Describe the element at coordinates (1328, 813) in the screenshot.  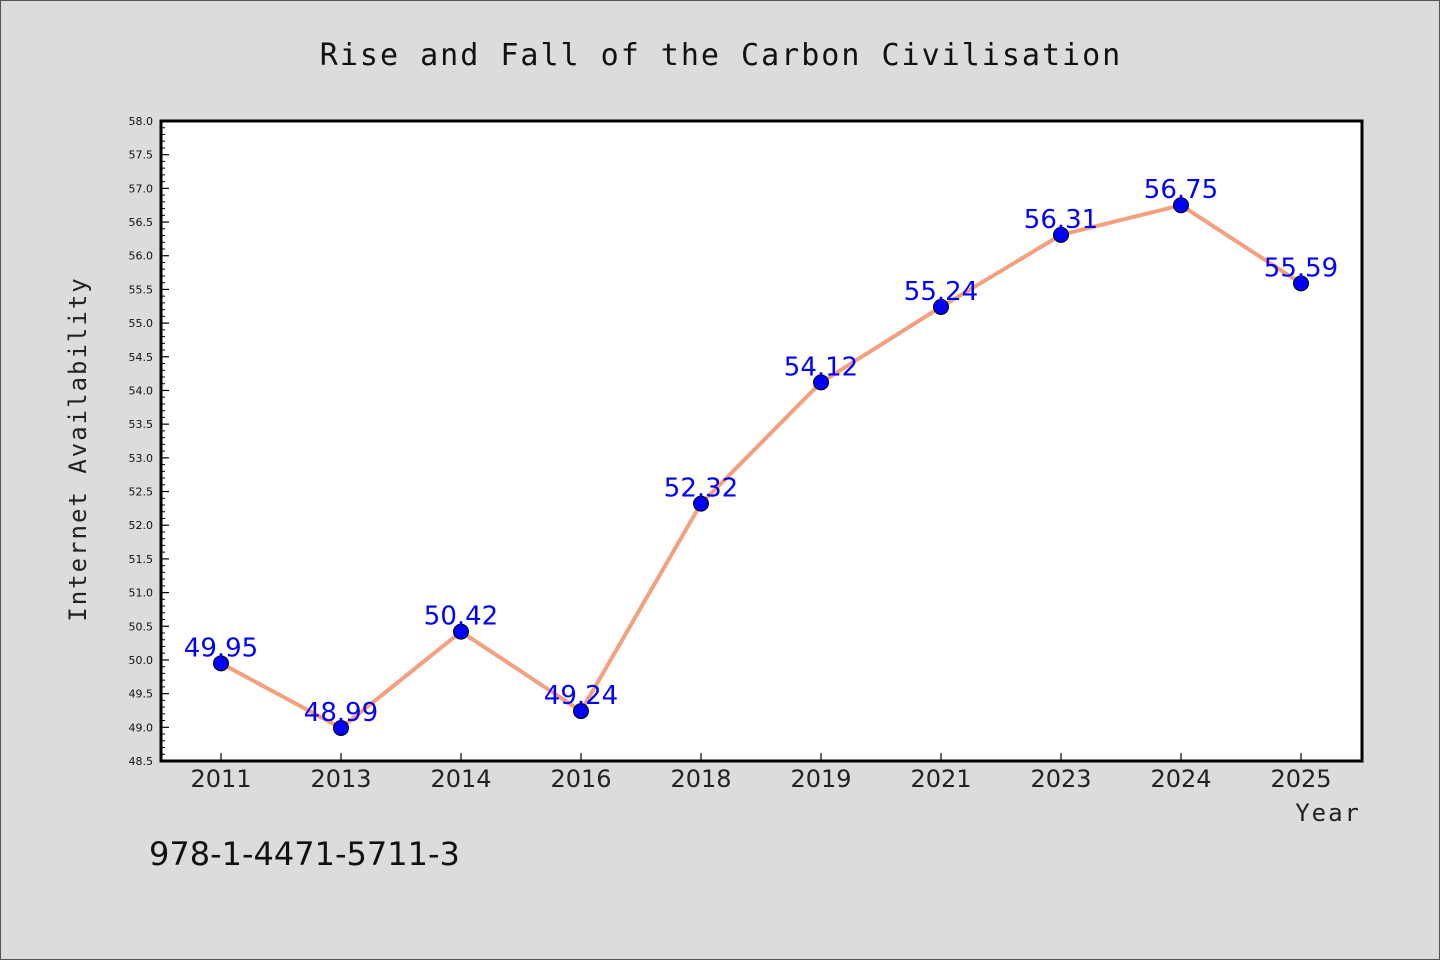
I see `x-axis-label: Year` at that location.